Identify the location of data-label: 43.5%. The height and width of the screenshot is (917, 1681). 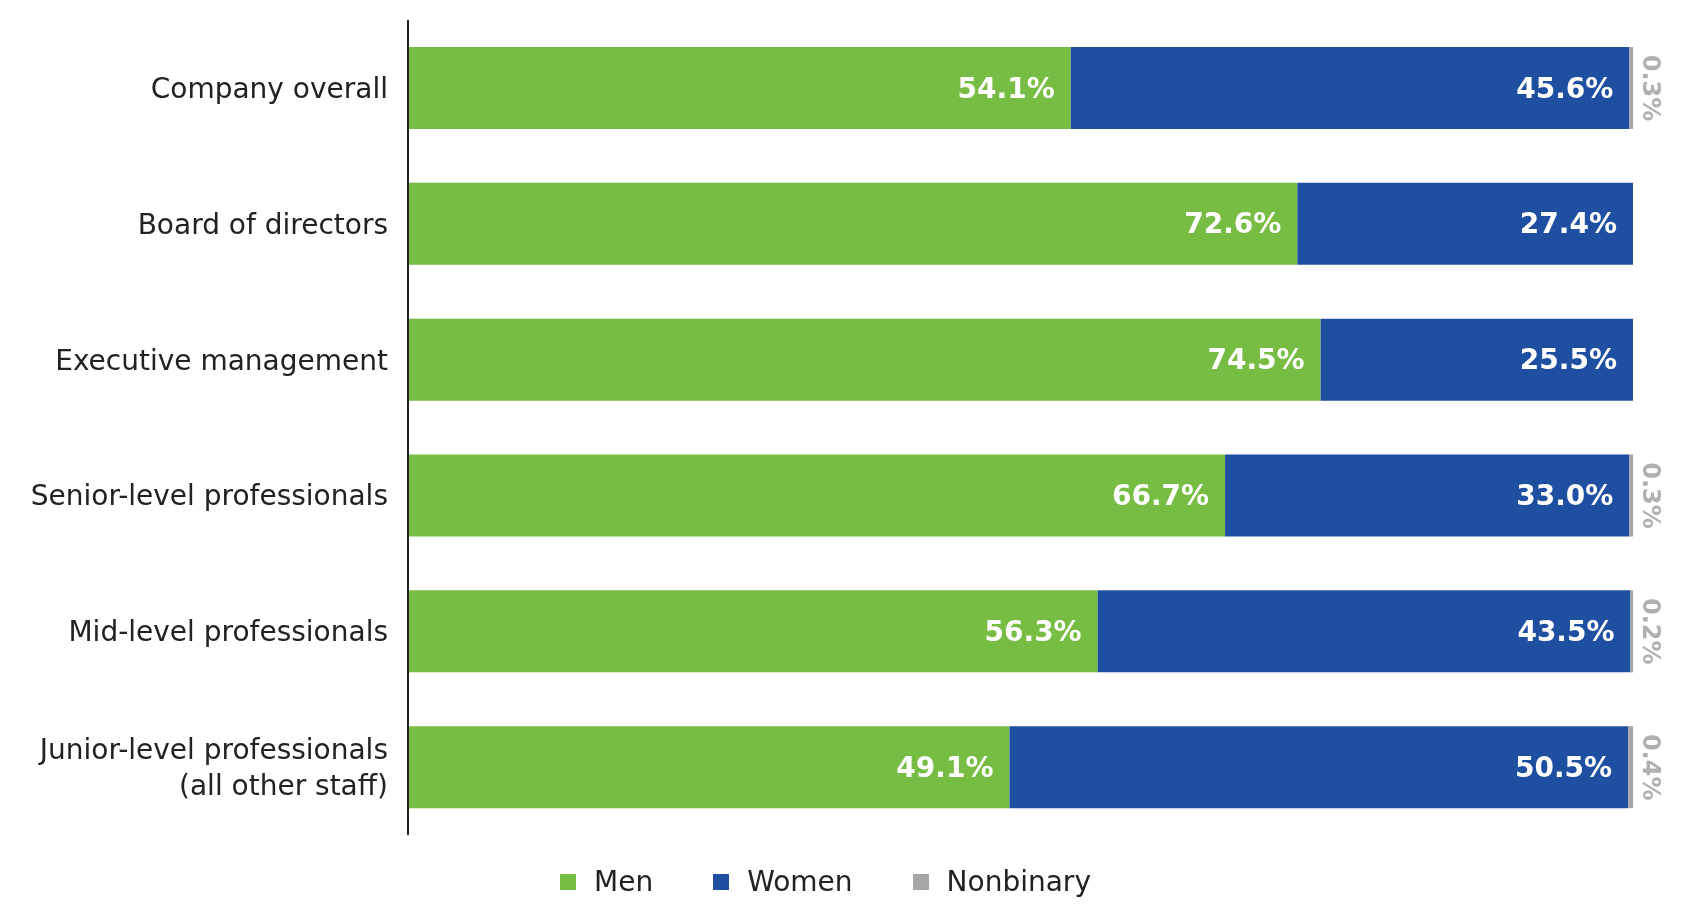
(1566, 631).